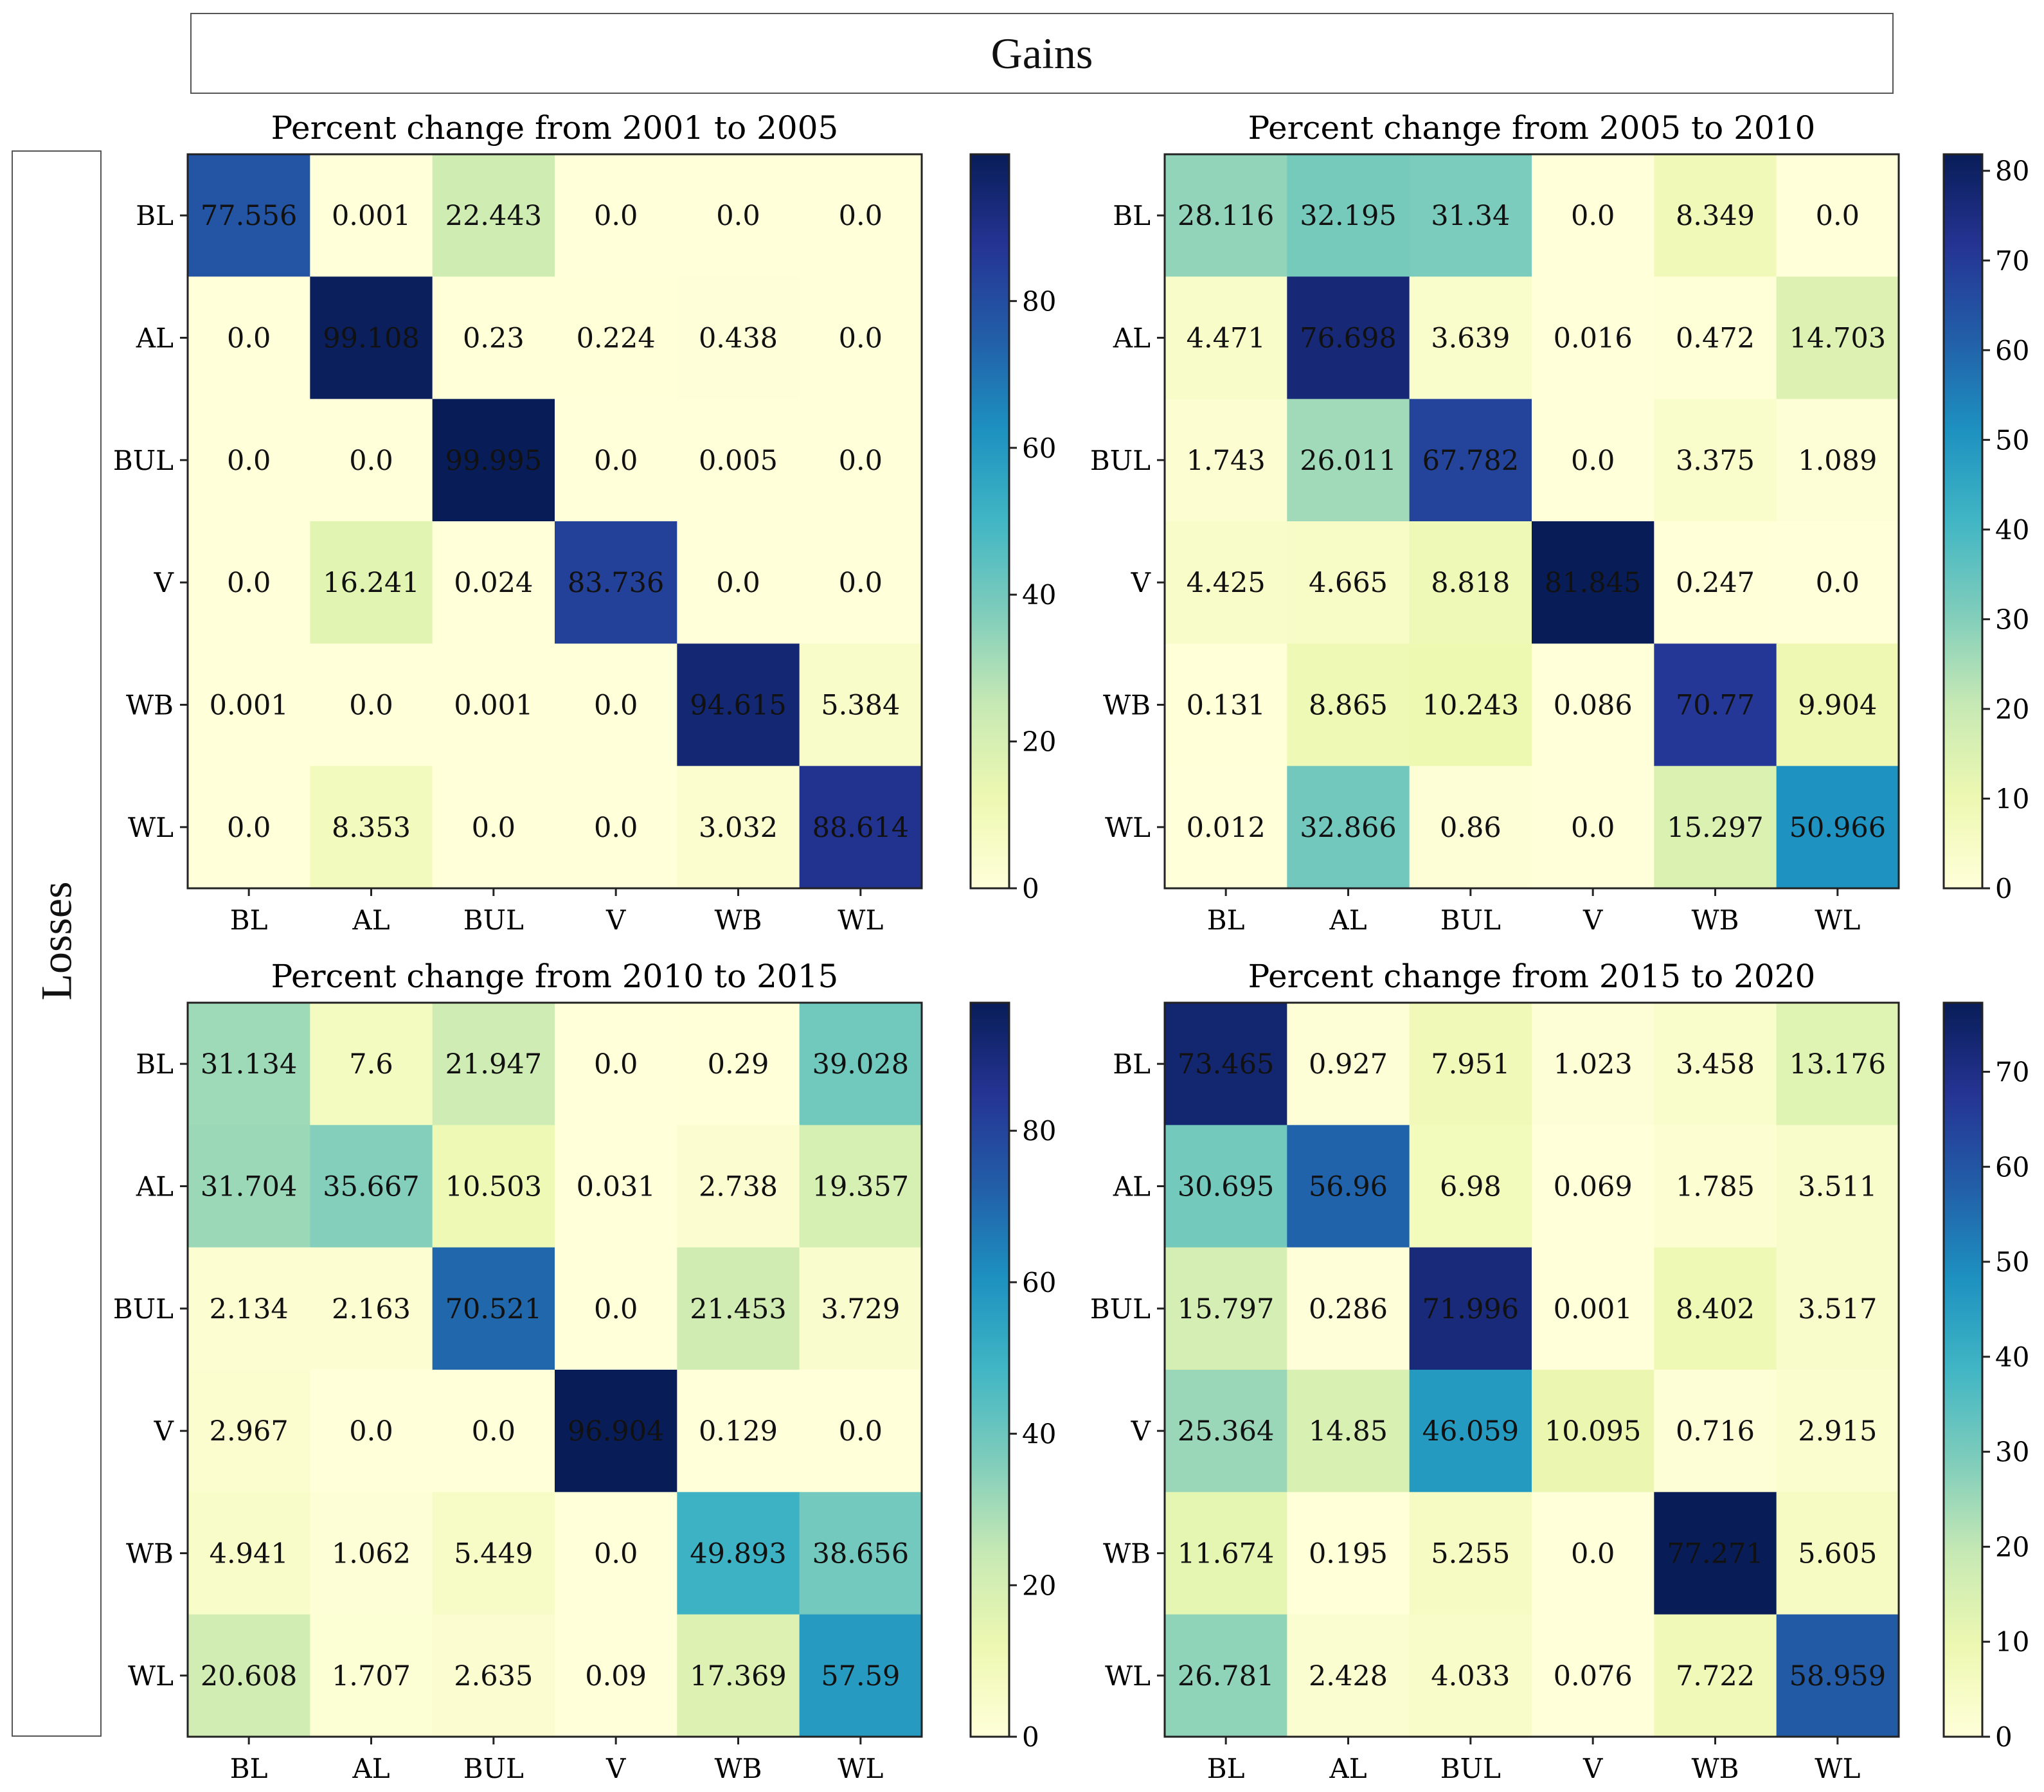 The width and height of the screenshot is (2044, 1792). Describe the element at coordinates (371, 1676) in the screenshot. I see `cell-value-label: 1.707` at that location.